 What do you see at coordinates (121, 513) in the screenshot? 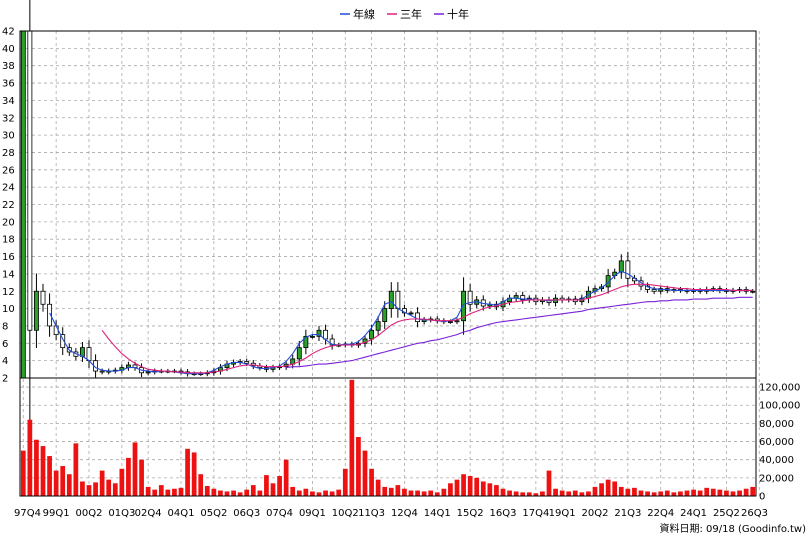
I see `x-tick-label: 01Q3` at bounding box center [121, 513].